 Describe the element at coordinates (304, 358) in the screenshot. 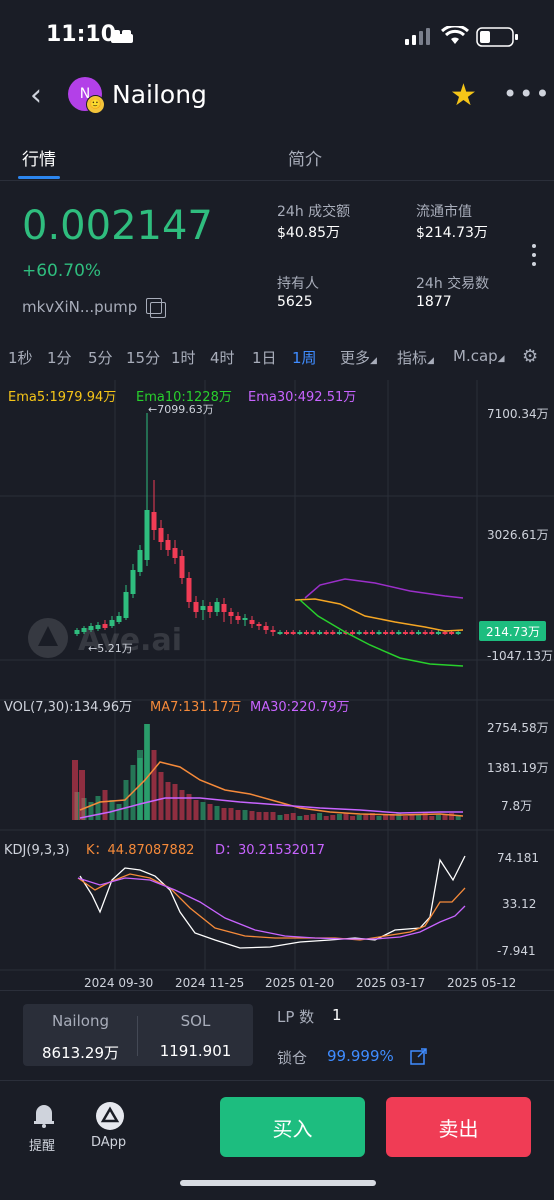

I see `interval-1w: 1周` at that location.